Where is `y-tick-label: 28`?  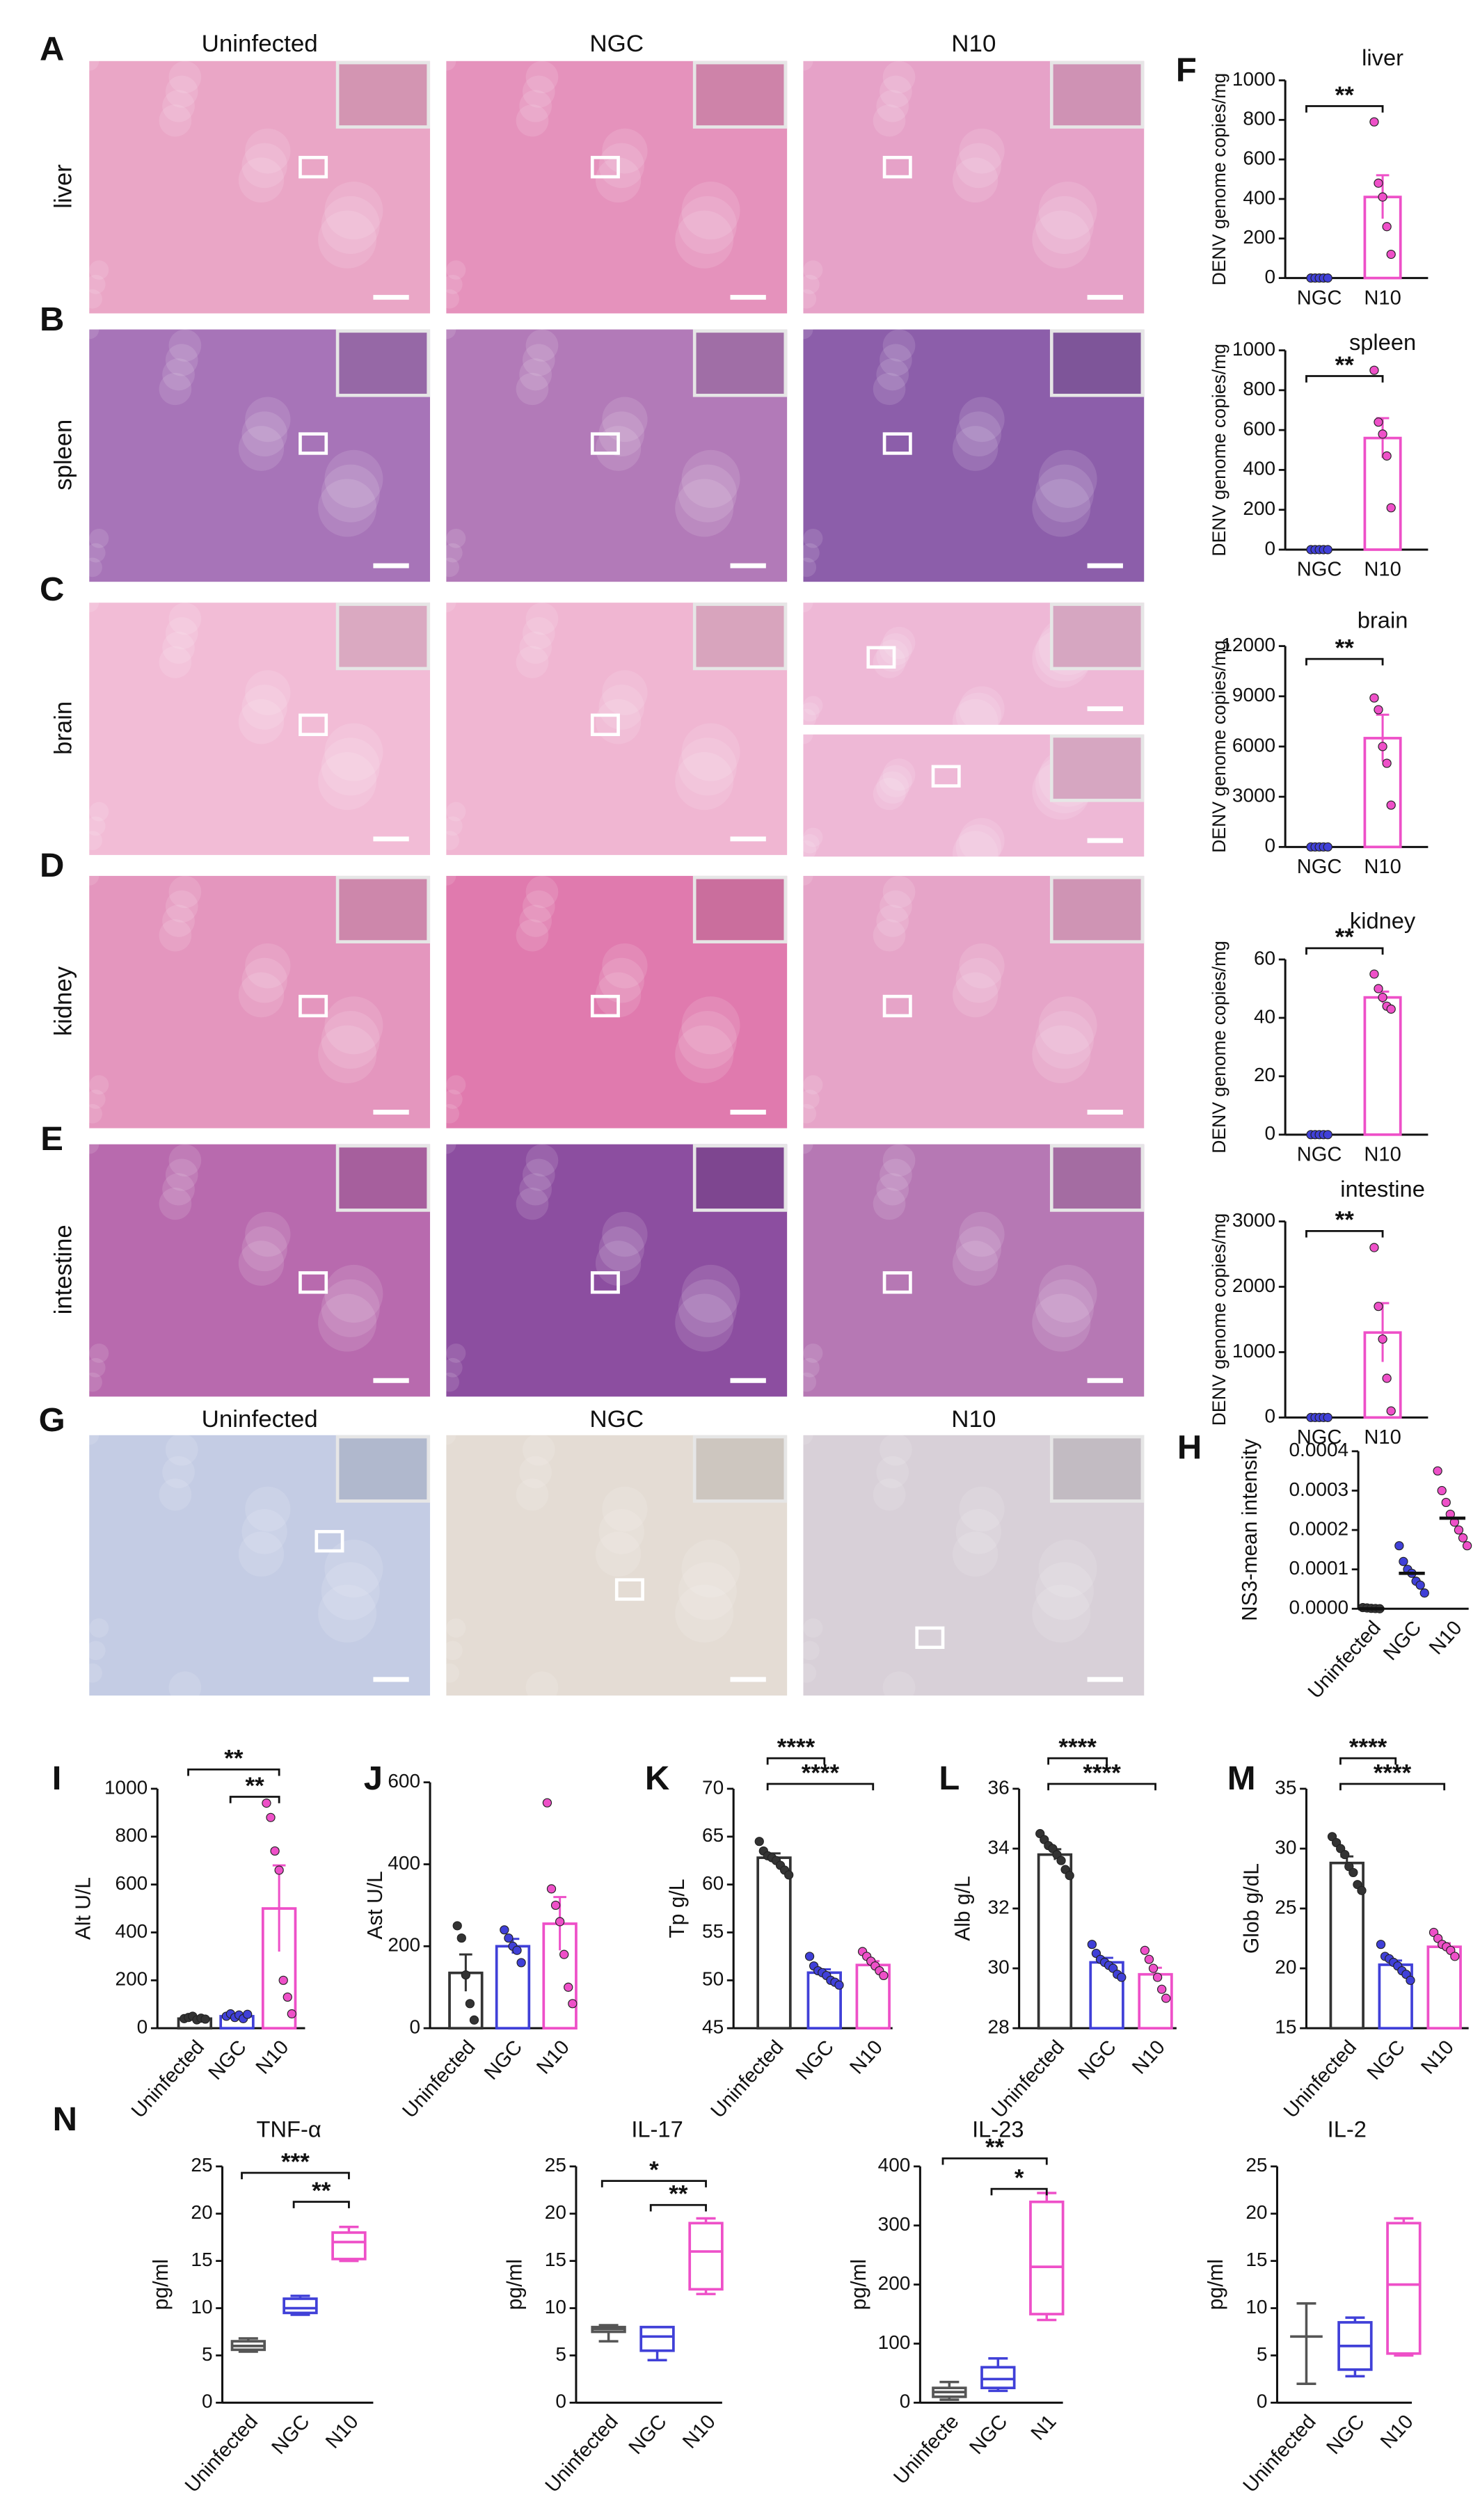 y-tick-label: 28 is located at coordinates (999, 2027).